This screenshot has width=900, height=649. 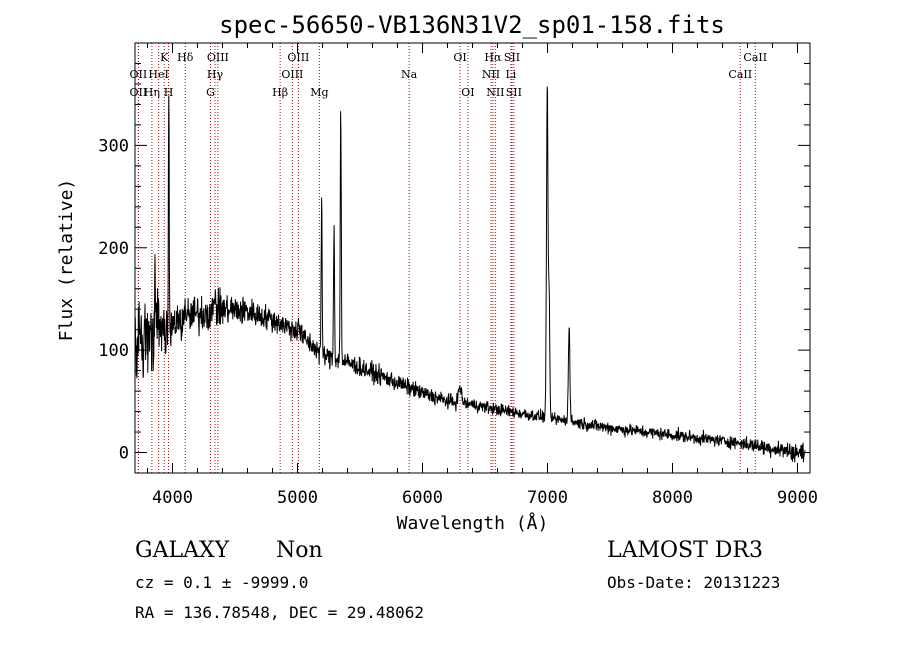 I want to click on line-marker-label: Hβ, so click(x=280, y=92).